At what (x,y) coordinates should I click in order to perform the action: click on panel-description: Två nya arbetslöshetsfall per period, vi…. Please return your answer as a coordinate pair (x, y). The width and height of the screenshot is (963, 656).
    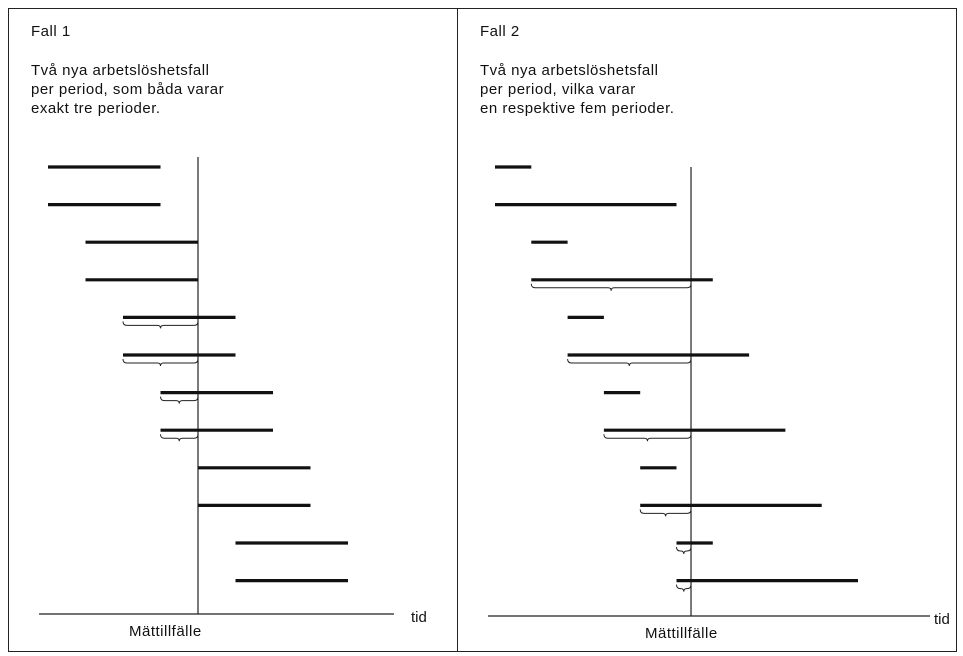
    Looking at the image, I should click on (577, 89).